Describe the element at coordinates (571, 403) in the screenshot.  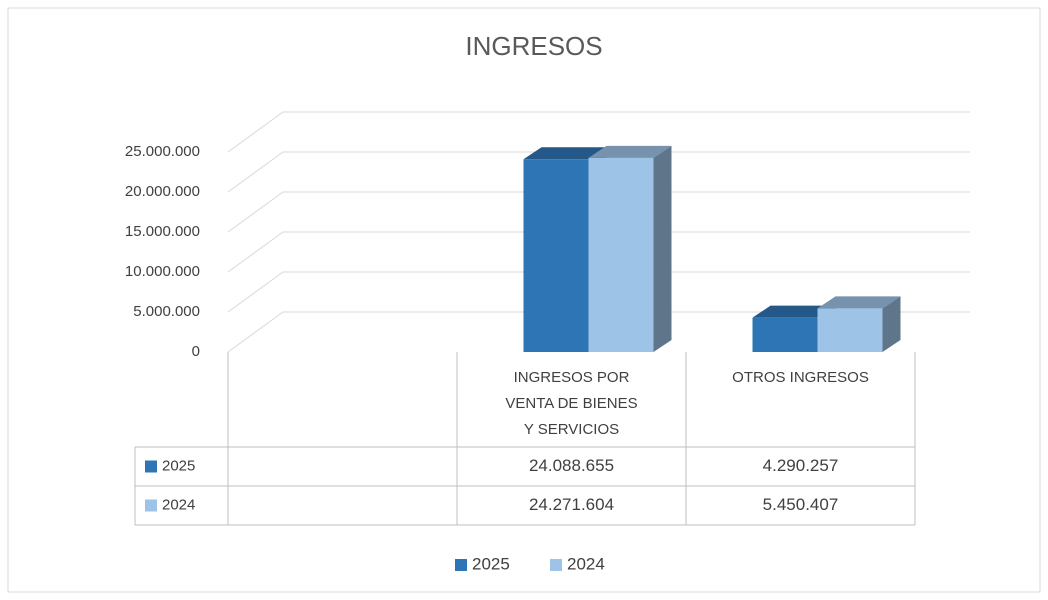
I see `x-tick-label: INGRESOS POR VENTA DE BIENES Y SERVICIOS` at that location.